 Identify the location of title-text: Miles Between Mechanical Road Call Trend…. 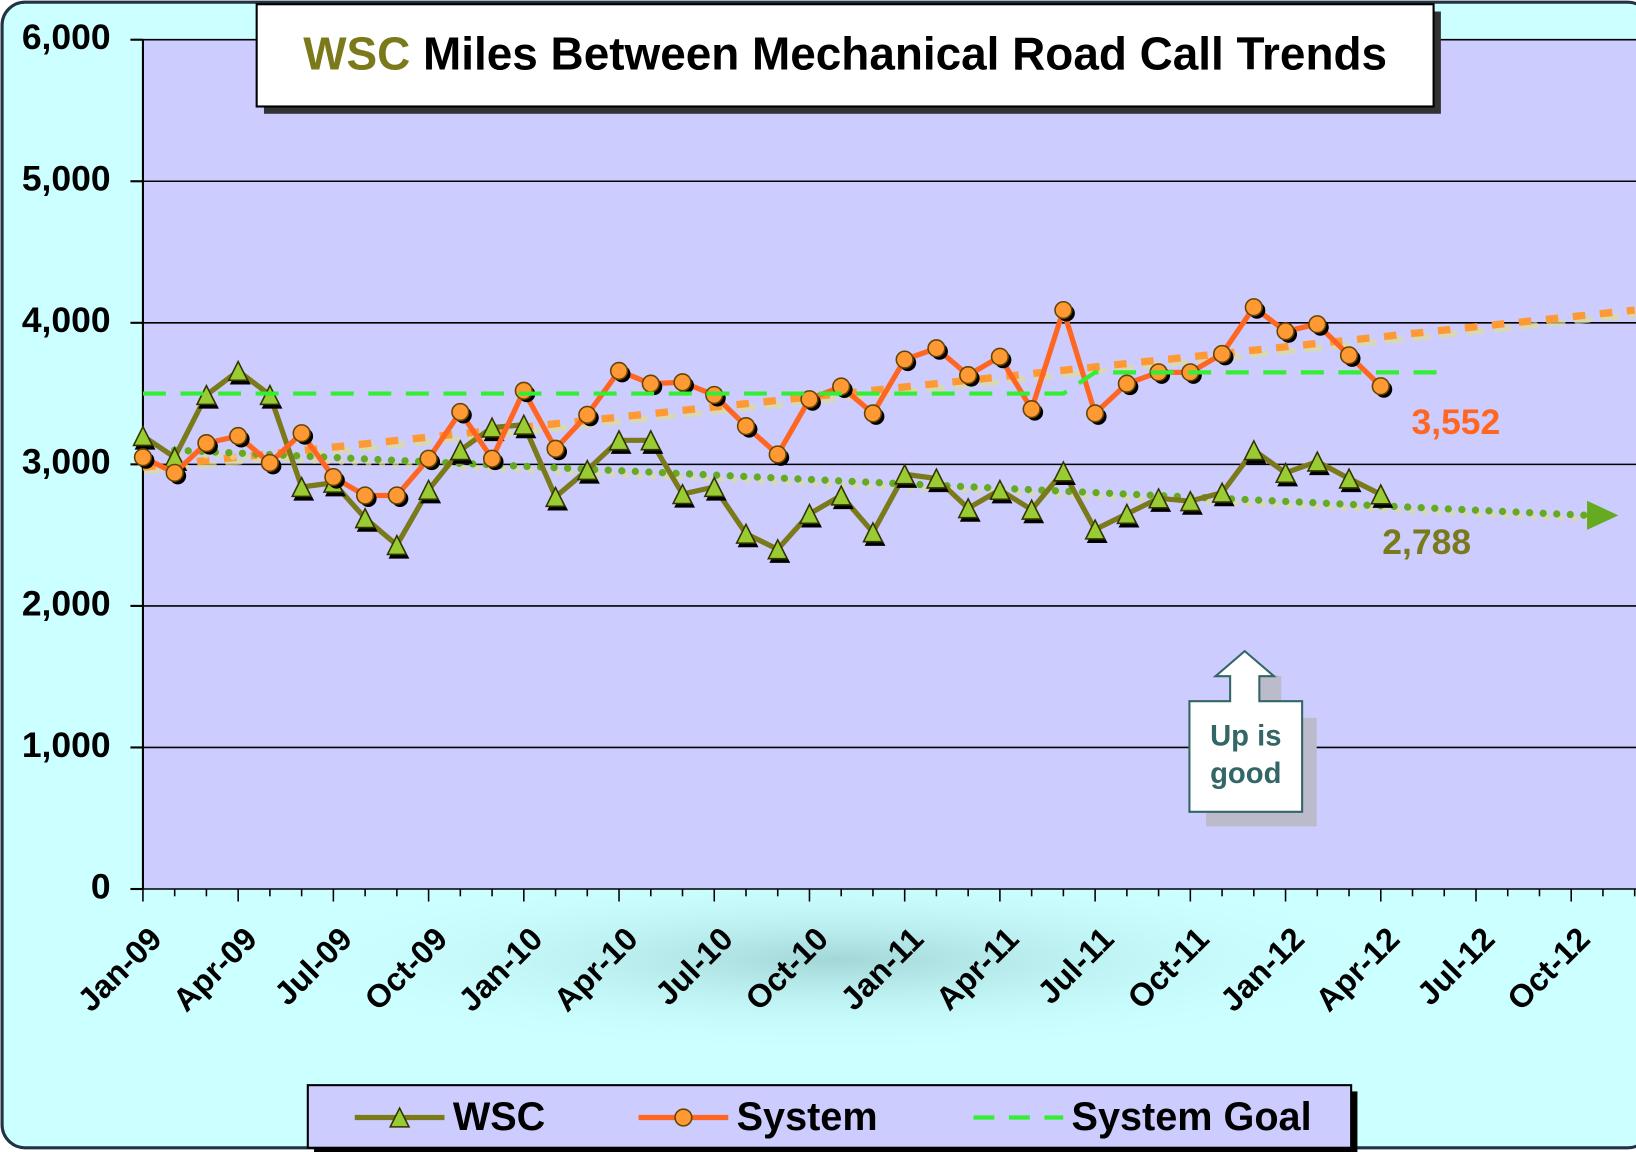
(905, 54).